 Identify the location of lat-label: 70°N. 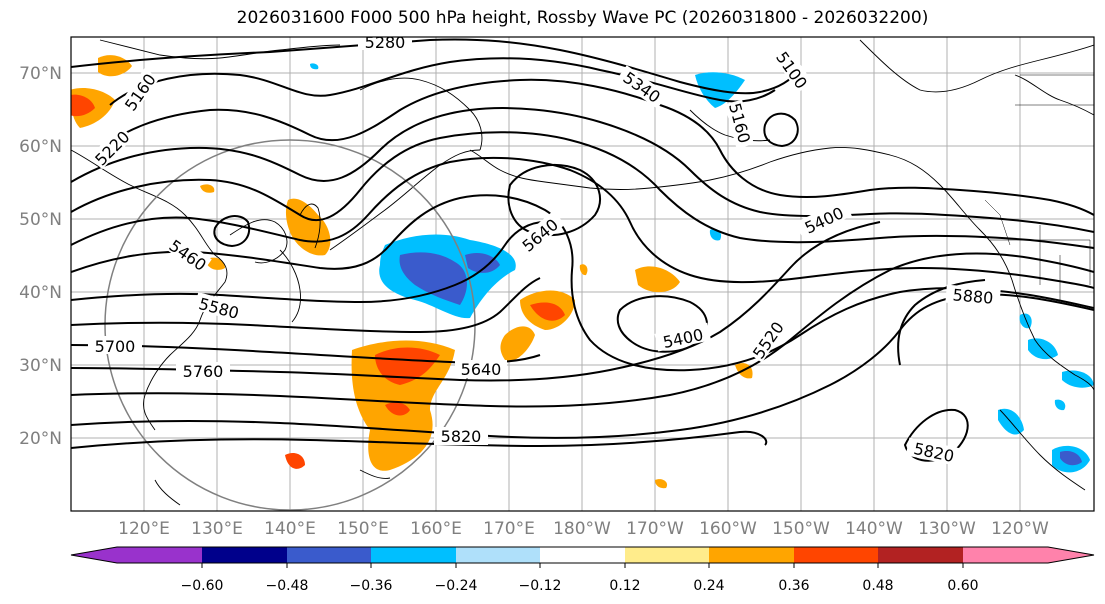
(40, 74).